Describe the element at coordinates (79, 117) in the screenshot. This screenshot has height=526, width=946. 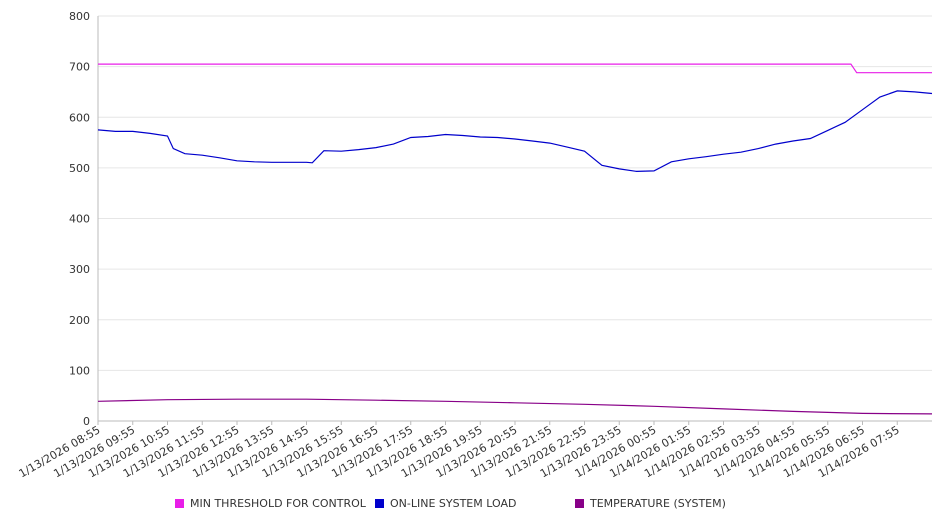
I see `y-tick-label: 600` at that location.